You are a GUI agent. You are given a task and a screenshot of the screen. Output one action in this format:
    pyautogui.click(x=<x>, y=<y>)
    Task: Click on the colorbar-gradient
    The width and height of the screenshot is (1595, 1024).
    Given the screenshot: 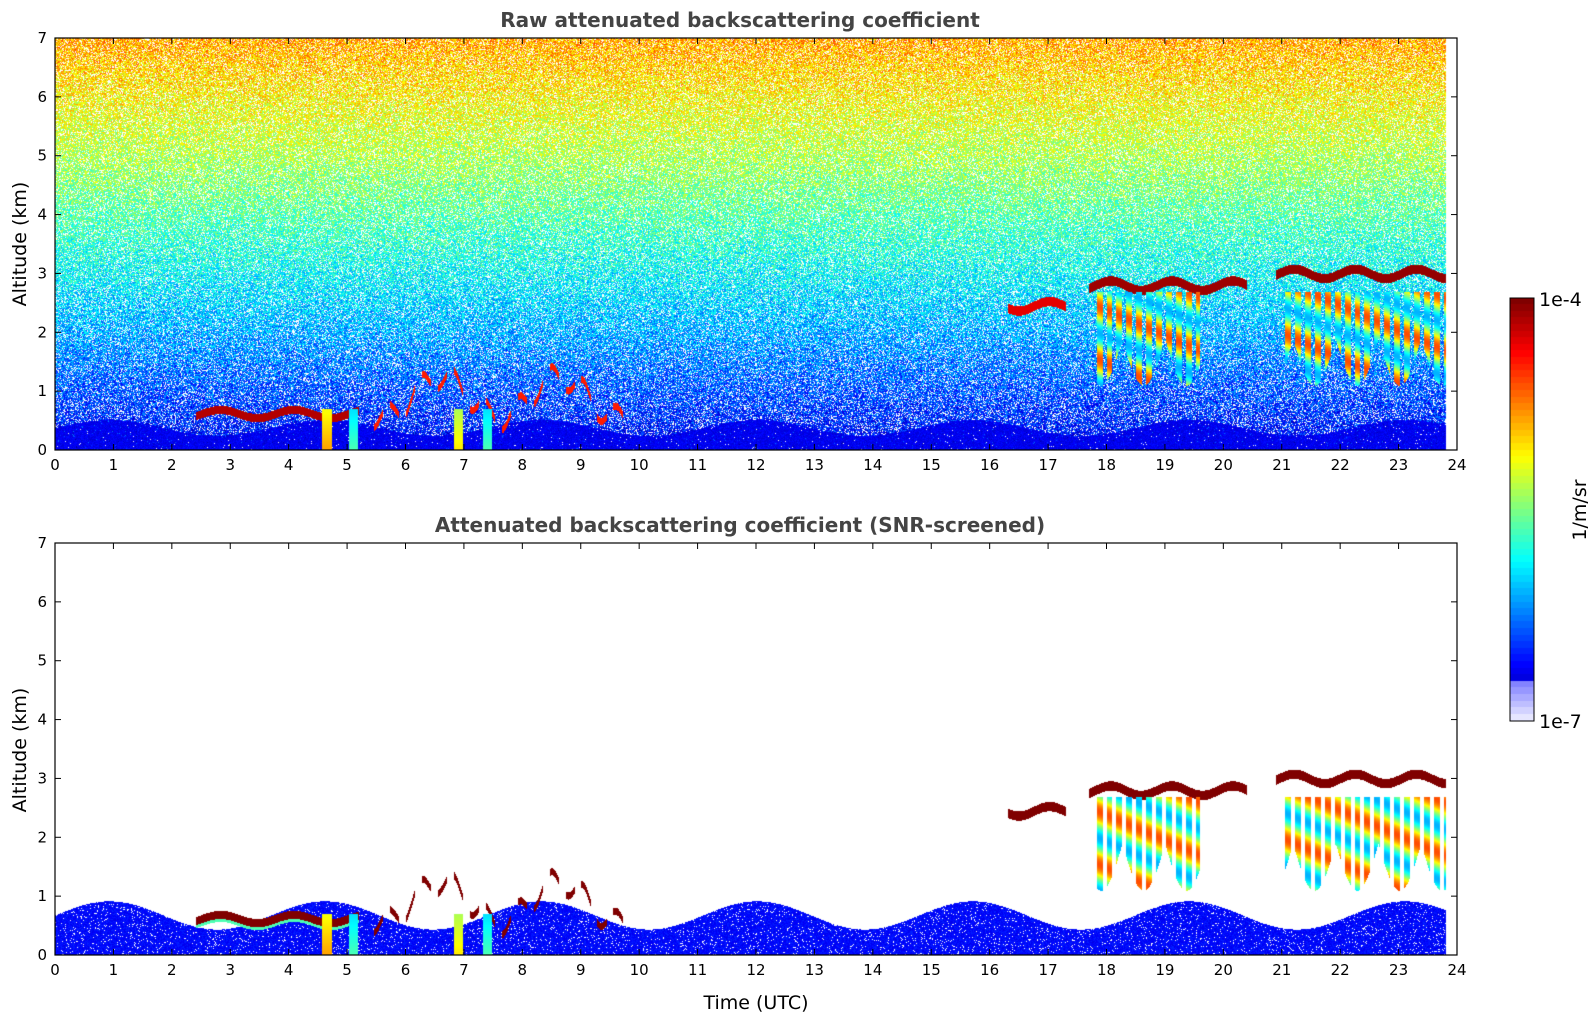 What is the action you would take?
    pyautogui.click(x=1522, y=509)
    